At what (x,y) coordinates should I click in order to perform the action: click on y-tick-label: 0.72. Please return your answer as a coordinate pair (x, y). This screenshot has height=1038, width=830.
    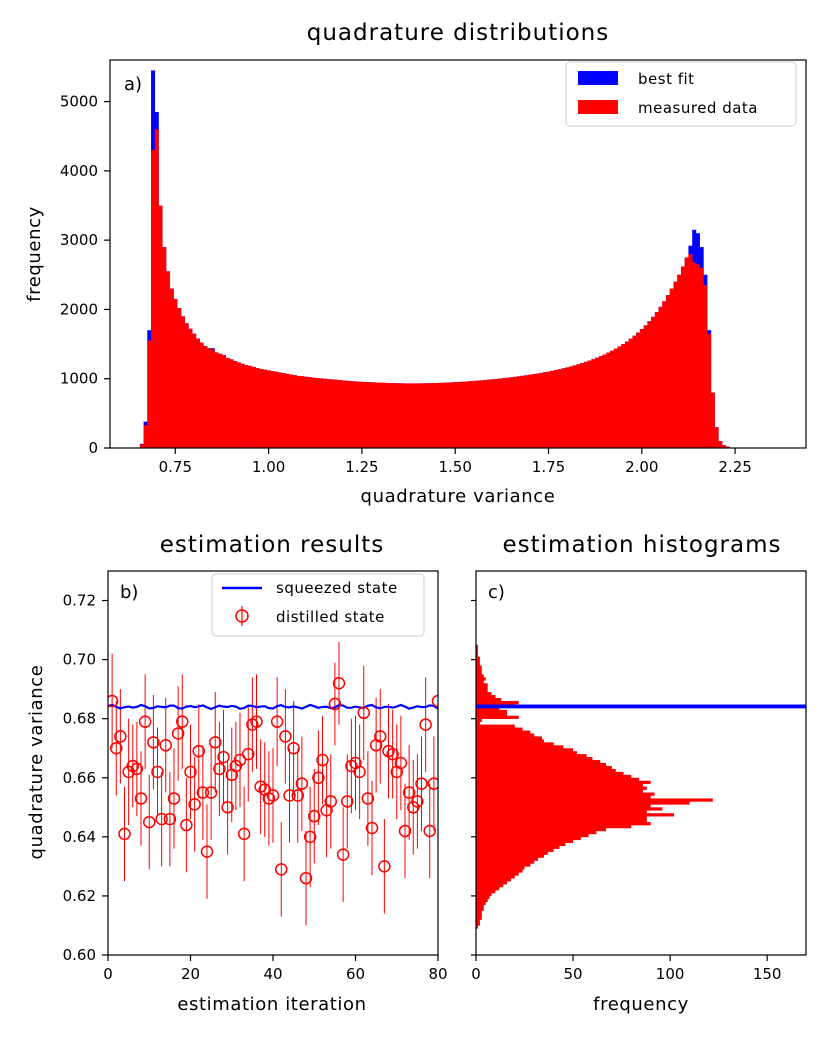
    Looking at the image, I should click on (79, 601).